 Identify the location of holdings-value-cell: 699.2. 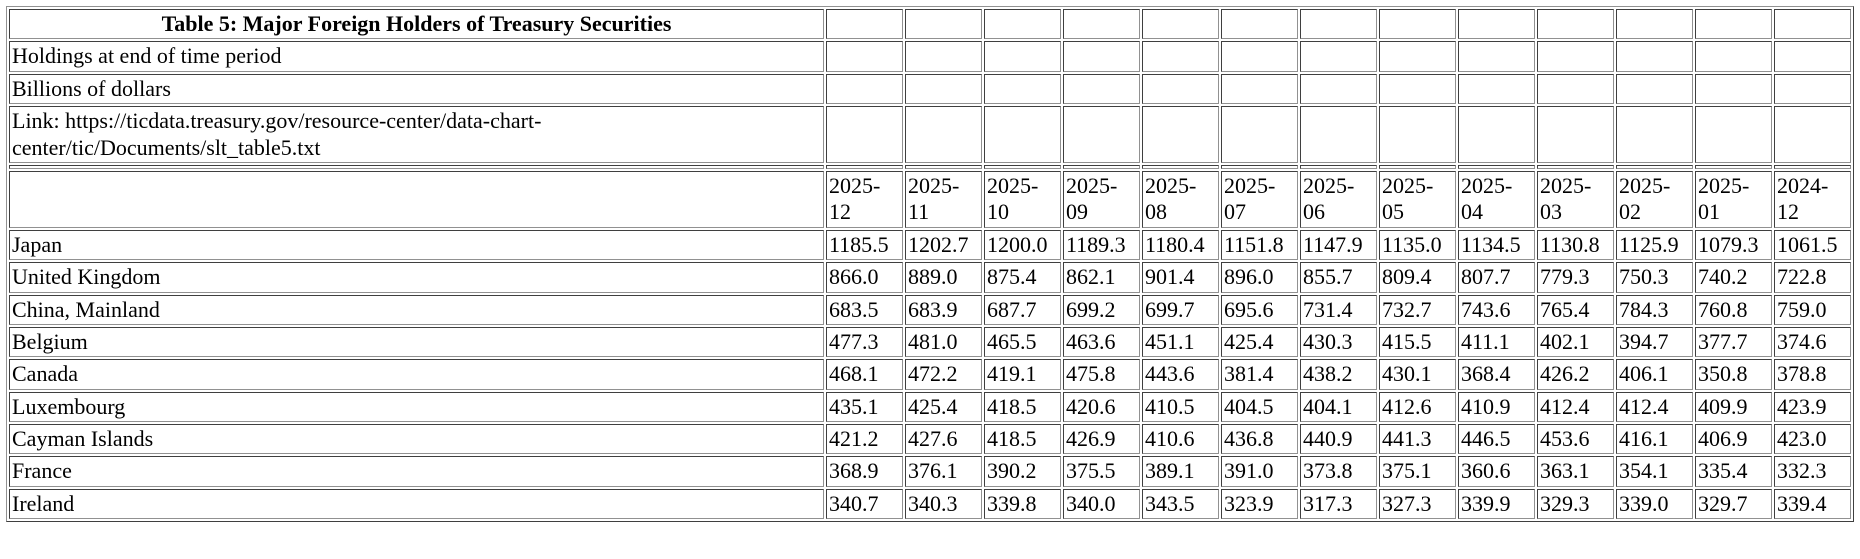
(1101, 309).